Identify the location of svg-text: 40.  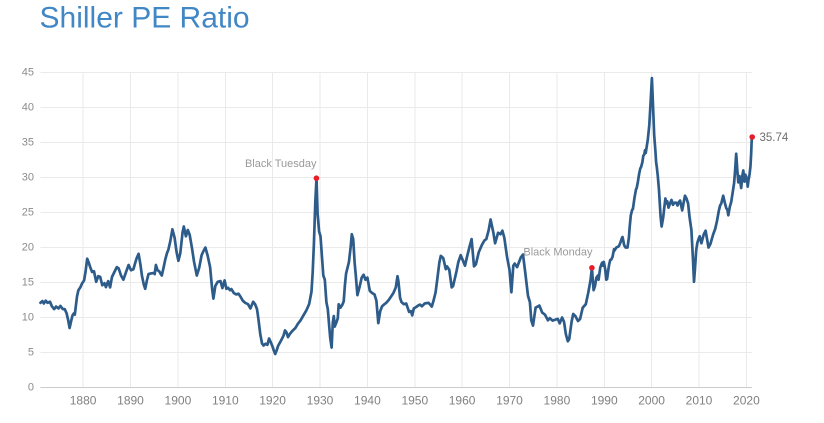
(28, 107).